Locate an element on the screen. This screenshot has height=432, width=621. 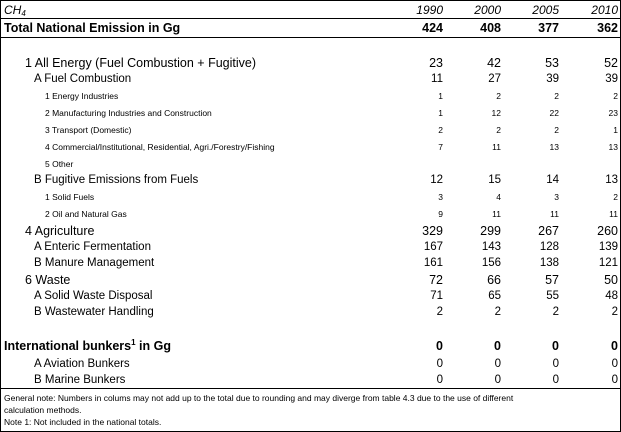
total-emission-label: Total National Emission in Gg is located at coordinates (193, 28).